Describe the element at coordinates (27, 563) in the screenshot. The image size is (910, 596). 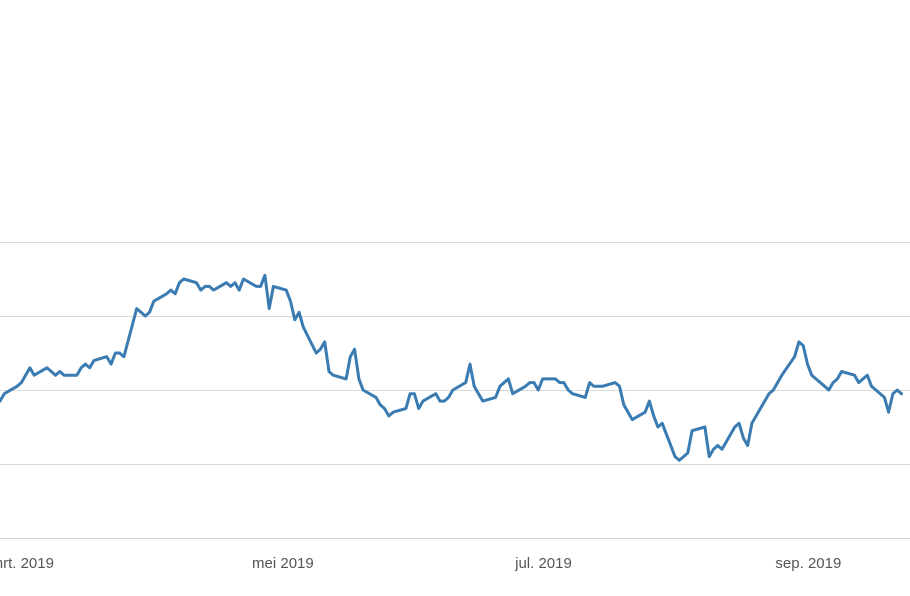
I see `x-tick-label: mrt. 2019` at that location.